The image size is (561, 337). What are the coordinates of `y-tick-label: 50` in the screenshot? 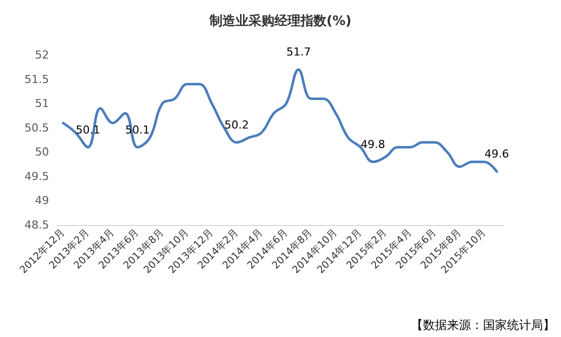 It's located at (42, 152).